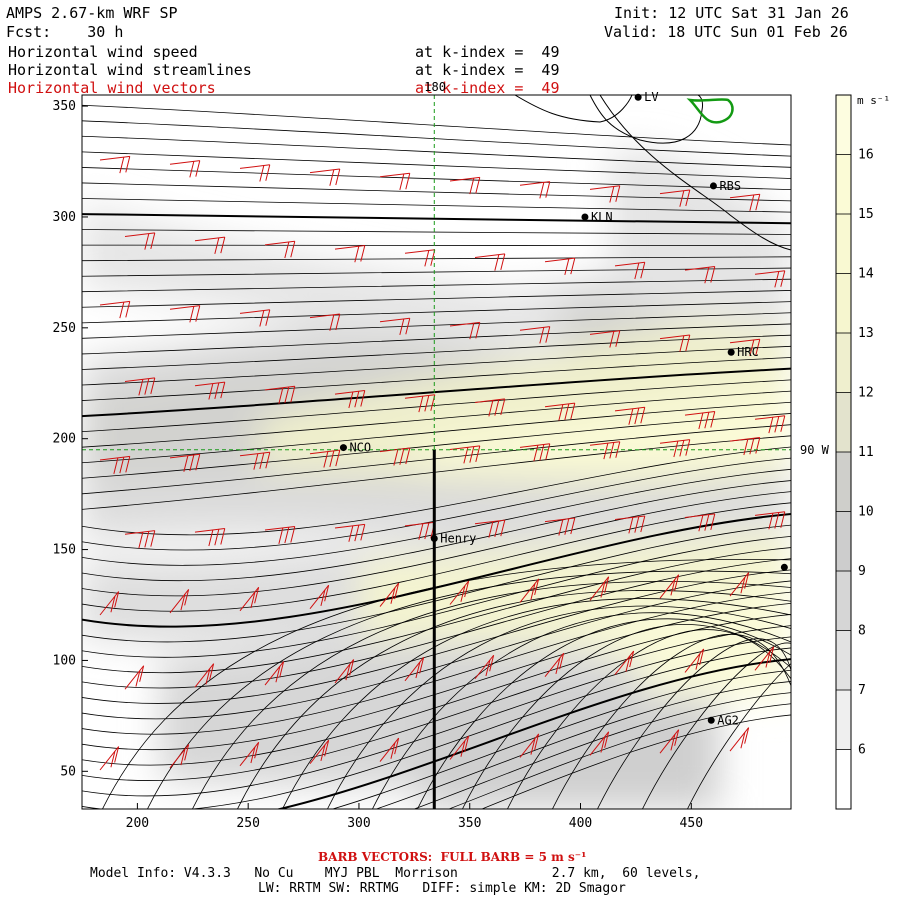 This screenshot has height=900, width=900. What do you see at coordinates (112, 88) in the screenshot?
I see `field-vectors-name: Horizontal wind vectors` at bounding box center [112, 88].